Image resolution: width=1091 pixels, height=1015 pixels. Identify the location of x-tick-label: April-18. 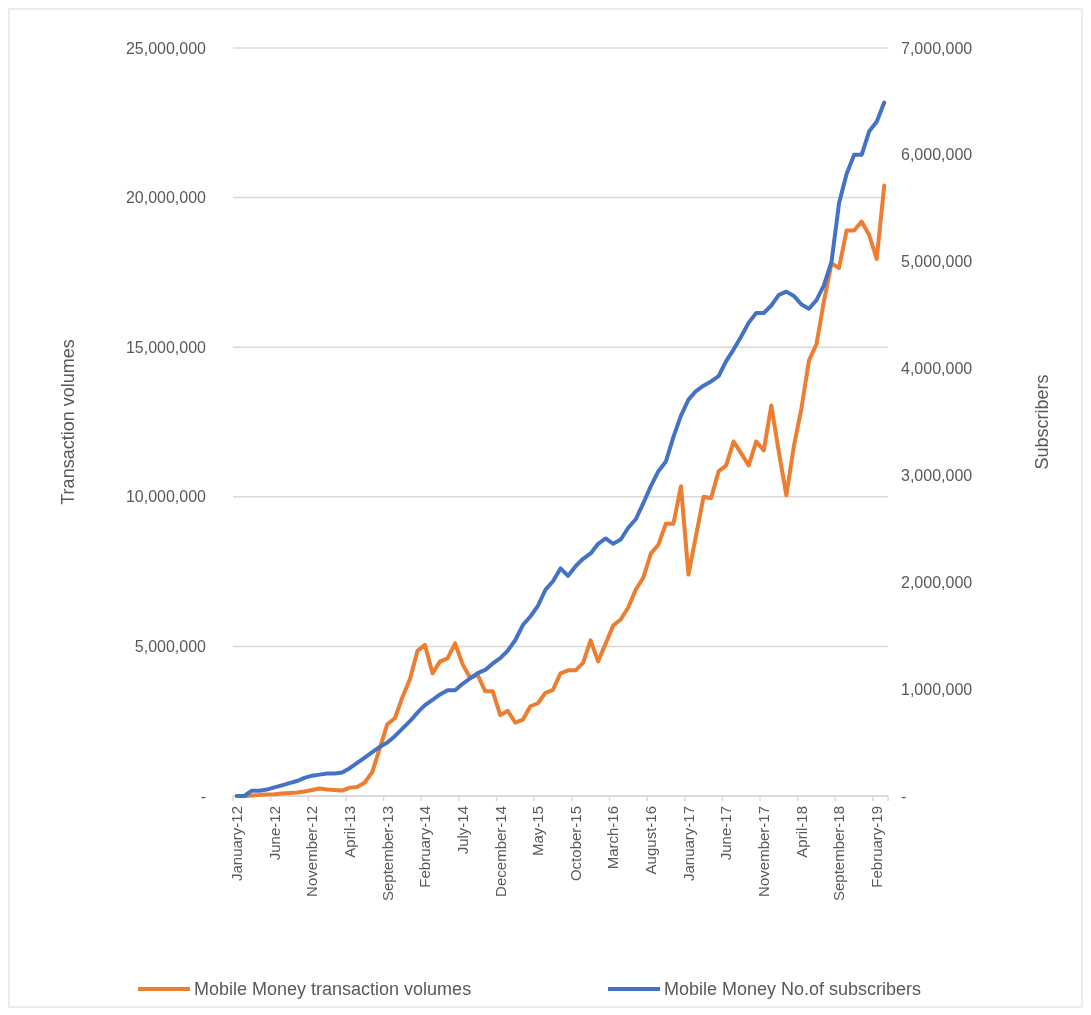
(801, 832).